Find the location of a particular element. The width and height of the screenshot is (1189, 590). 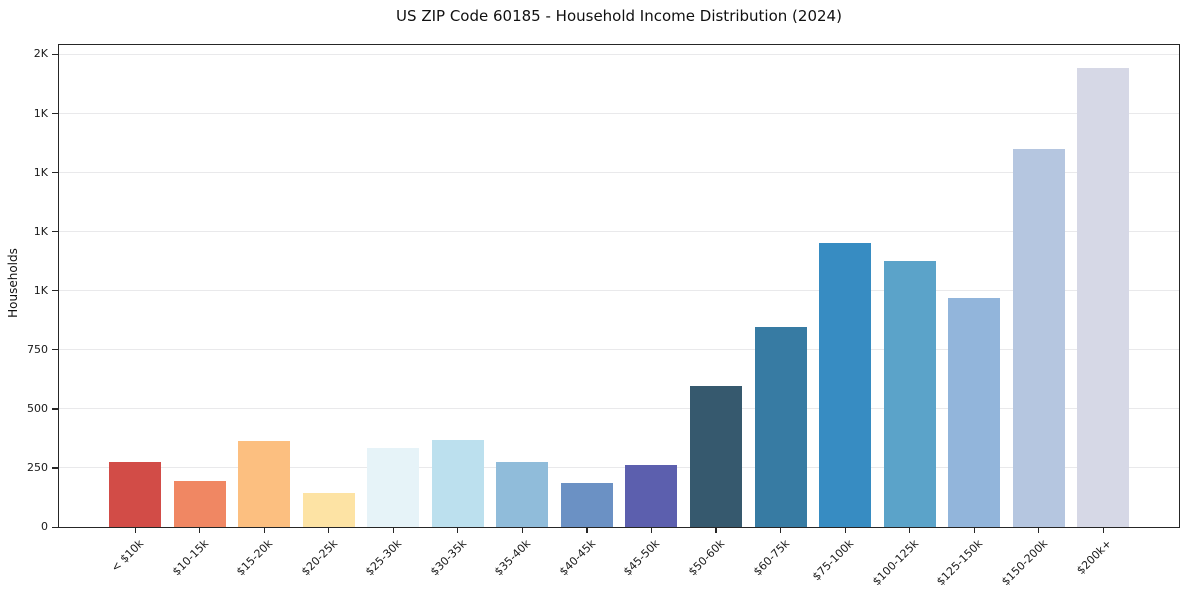

y-tick-label: 0 is located at coordinates (44, 526).